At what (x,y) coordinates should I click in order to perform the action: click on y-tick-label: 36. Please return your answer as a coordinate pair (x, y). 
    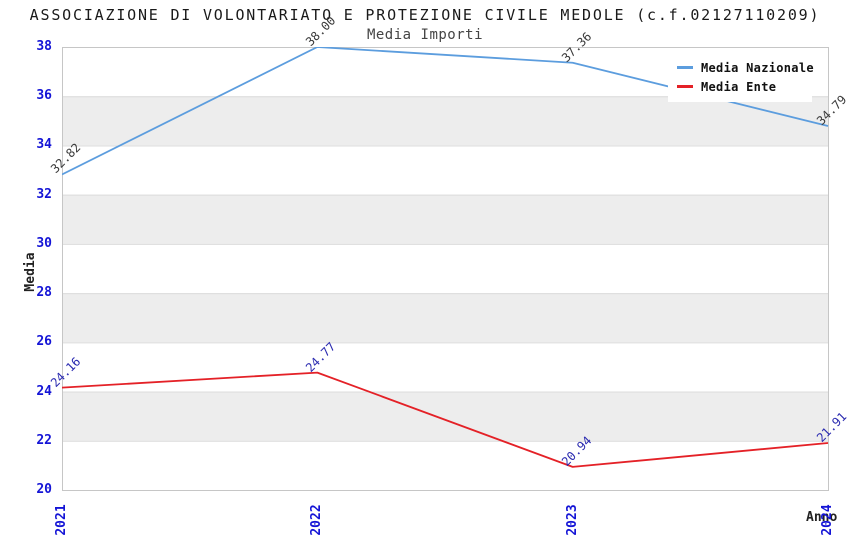
    Looking at the image, I should click on (44, 96).